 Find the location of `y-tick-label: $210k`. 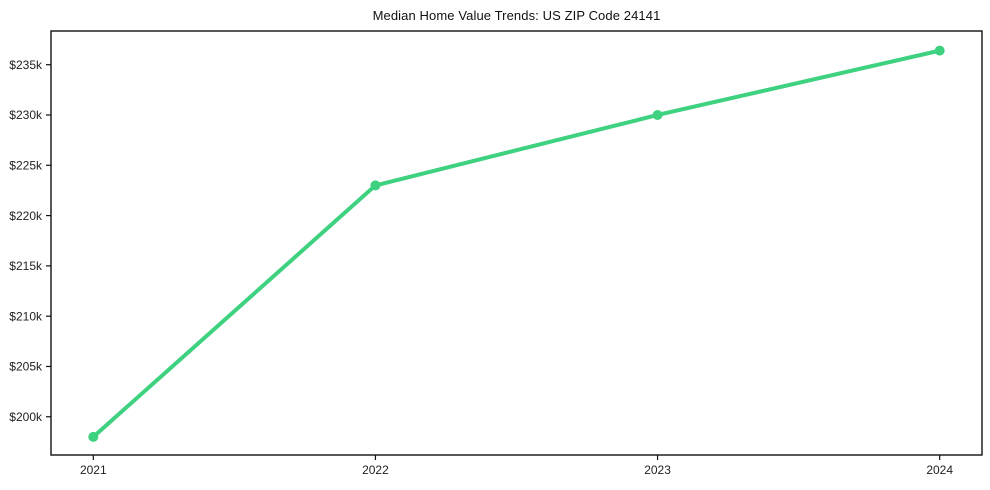

y-tick-label: $210k is located at coordinates (26, 316).